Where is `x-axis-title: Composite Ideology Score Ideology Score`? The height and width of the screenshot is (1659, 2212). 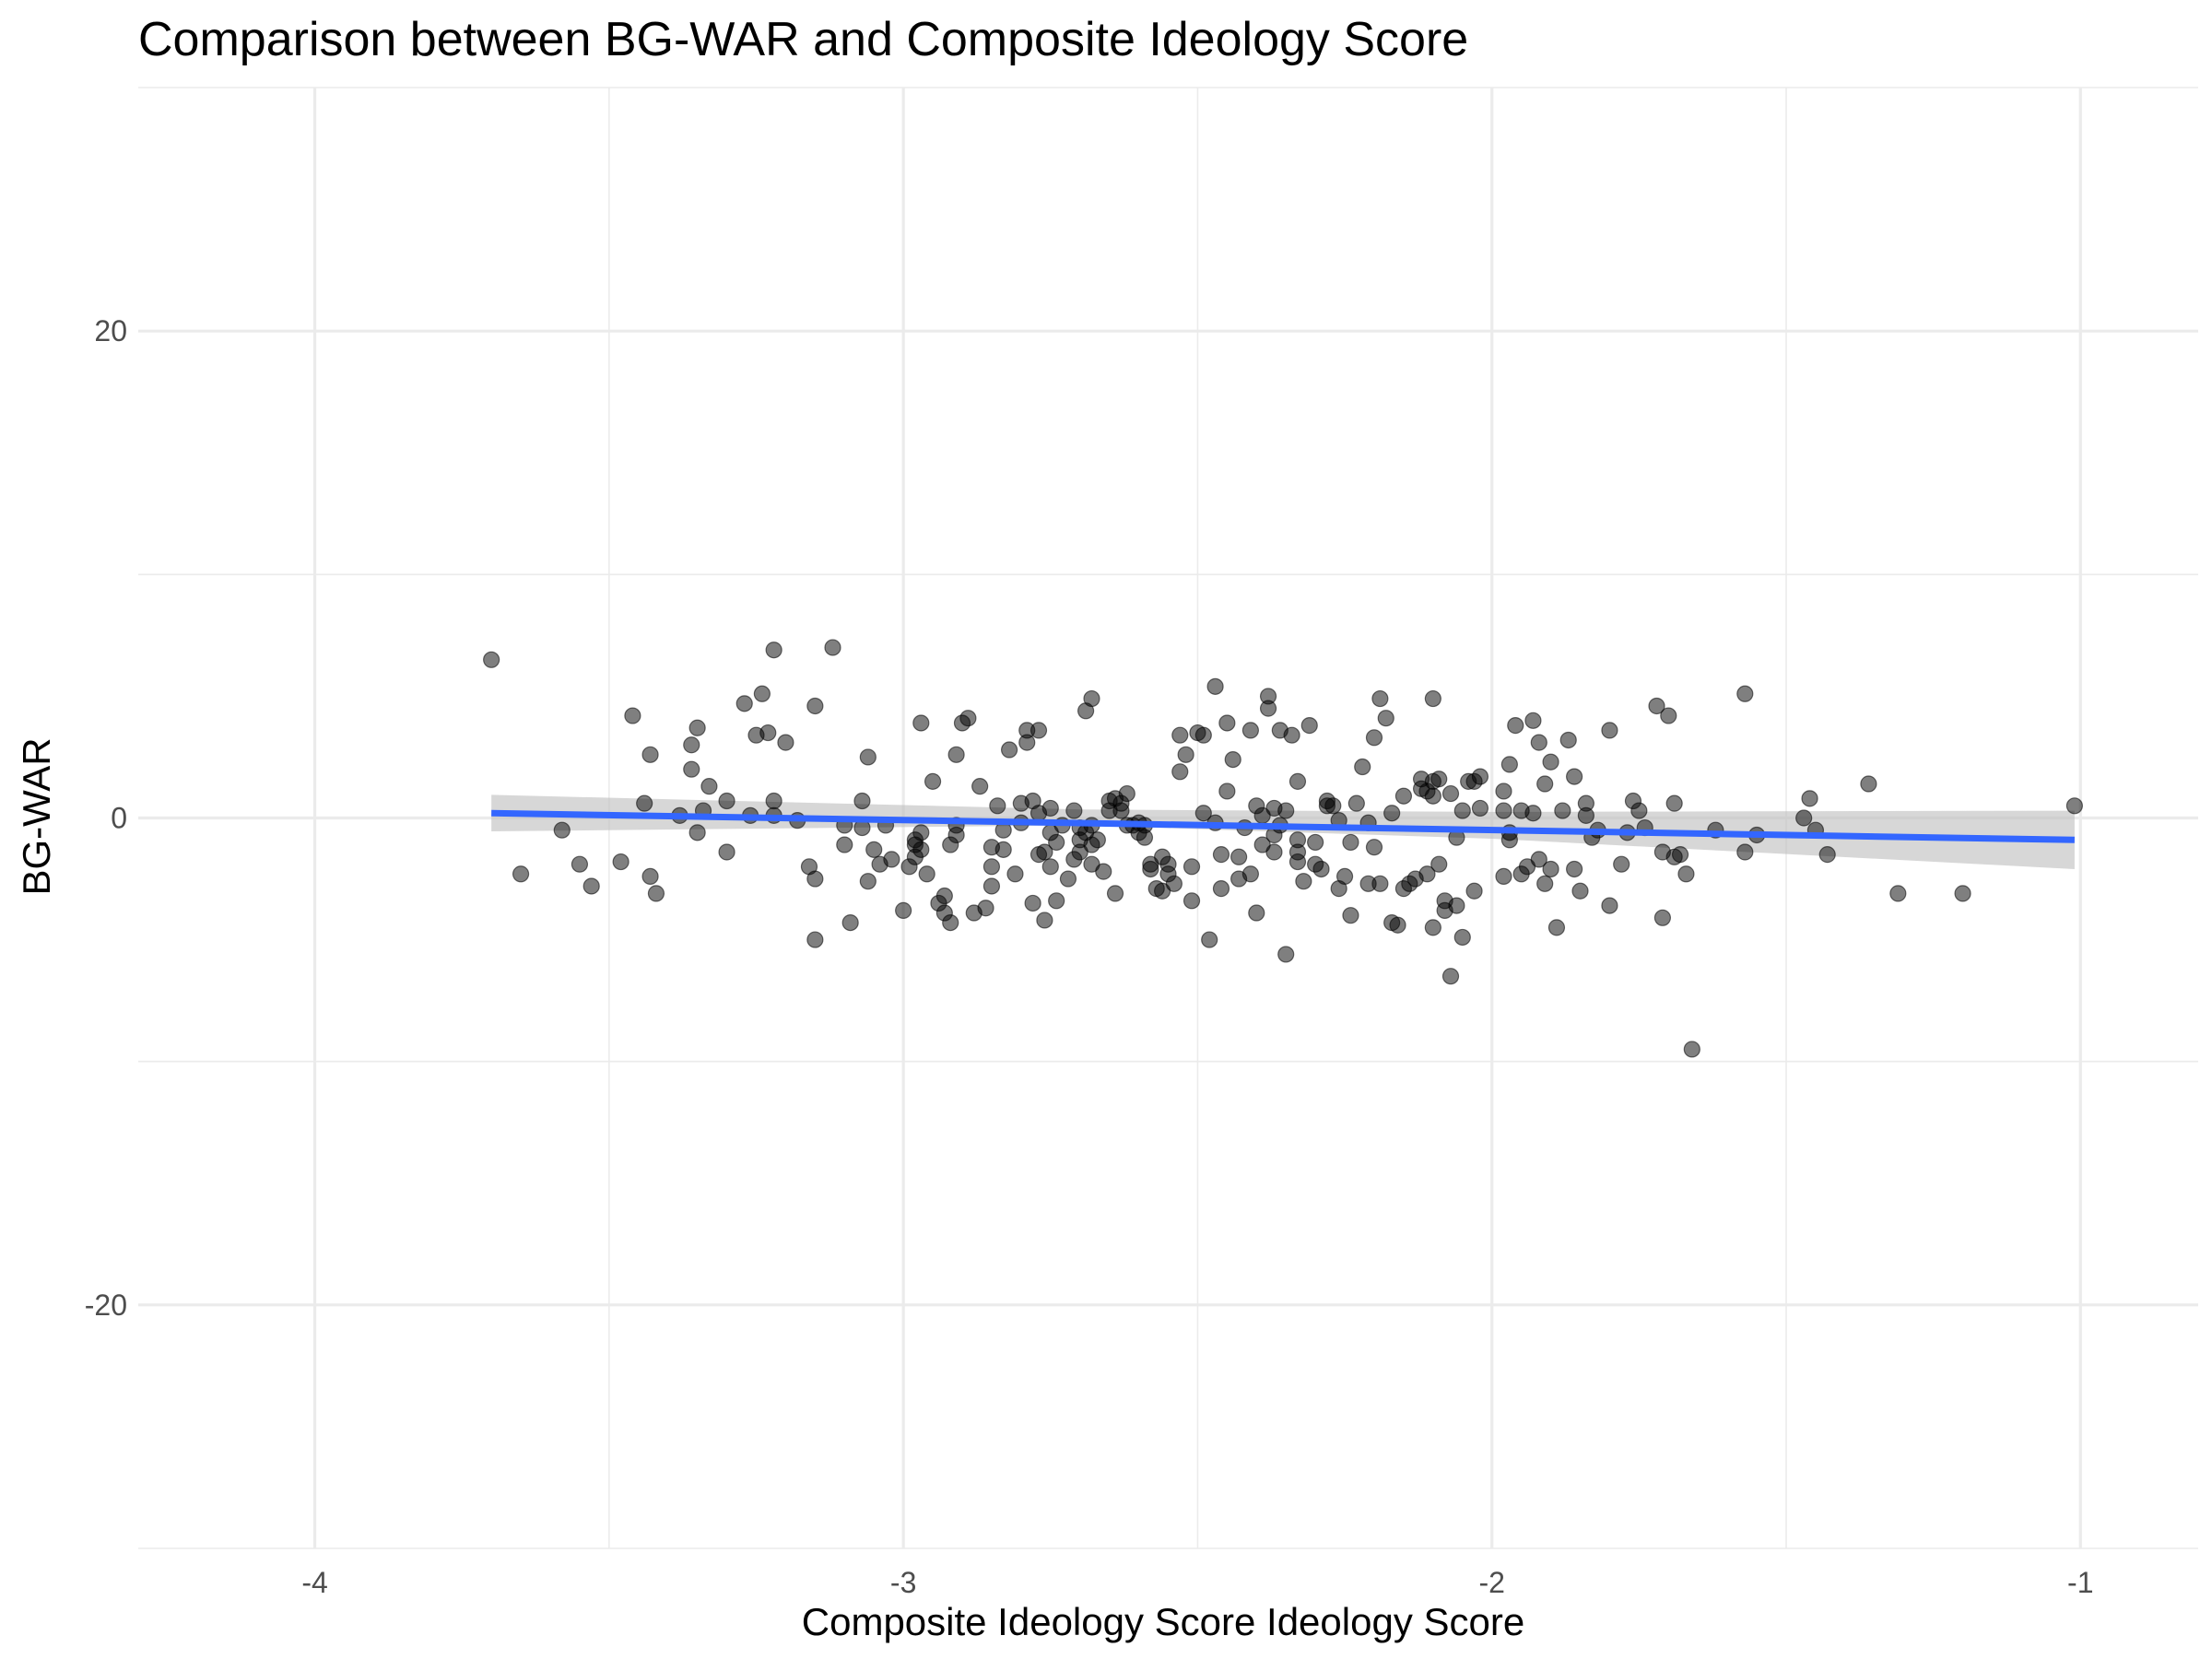
x-axis-title: Composite Ideology Score Ideology Score is located at coordinates (1163, 1621).